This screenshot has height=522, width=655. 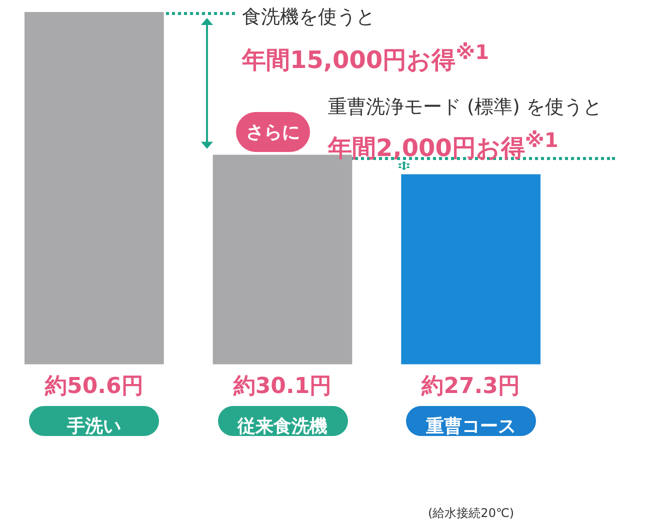 What do you see at coordinates (282, 387) in the screenshot?
I see `data-label: 約30.1円` at bounding box center [282, 387].